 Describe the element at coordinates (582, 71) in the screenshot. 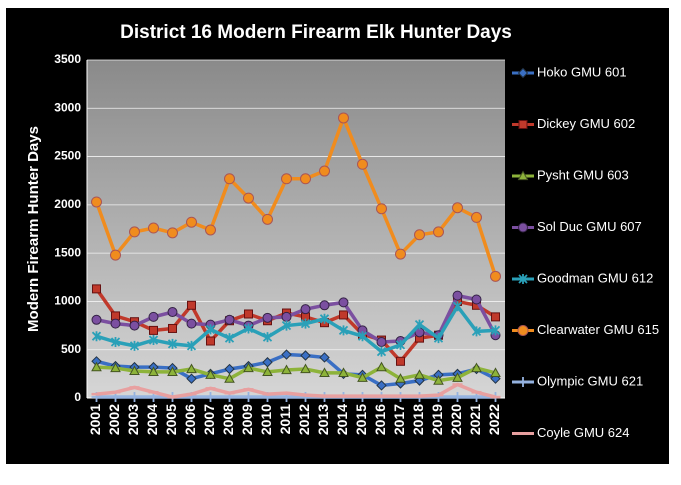

I see `legend-label: Hoko GMU 601` at that location.